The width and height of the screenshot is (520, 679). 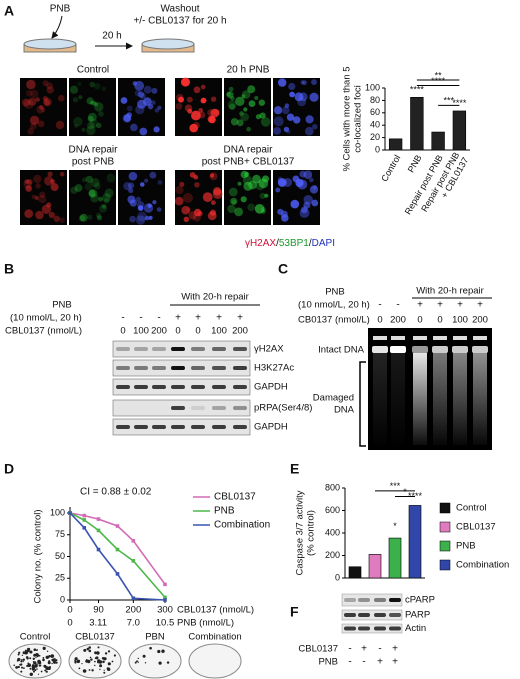 I want to click on significance-label: **, so click(x=439, y=75).